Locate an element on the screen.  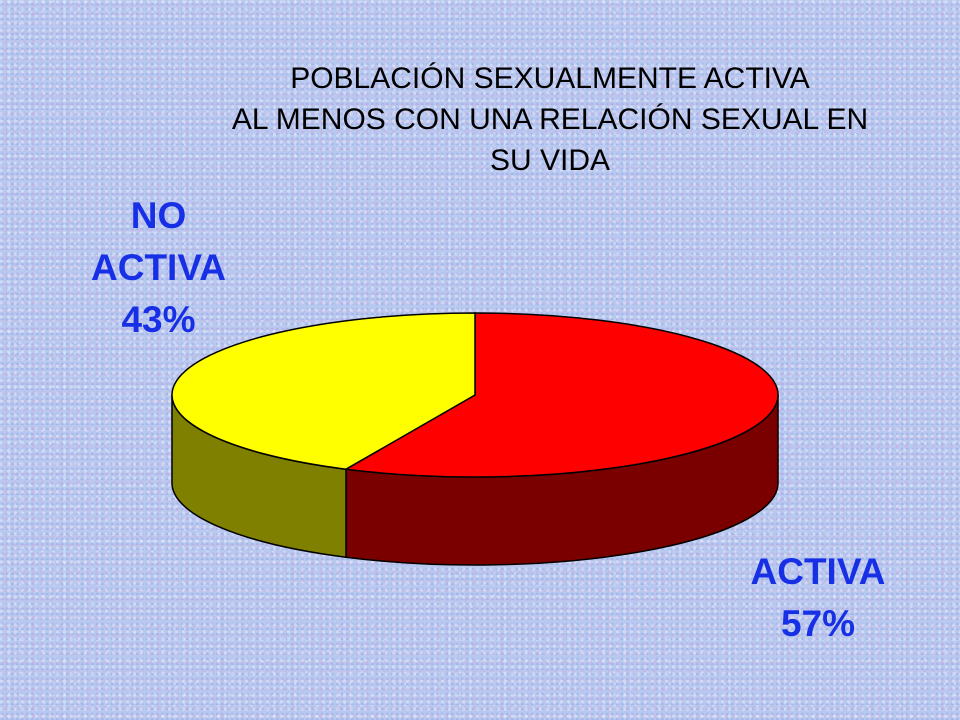
pie-slice-no-activa is located at coordinates (323, 391).